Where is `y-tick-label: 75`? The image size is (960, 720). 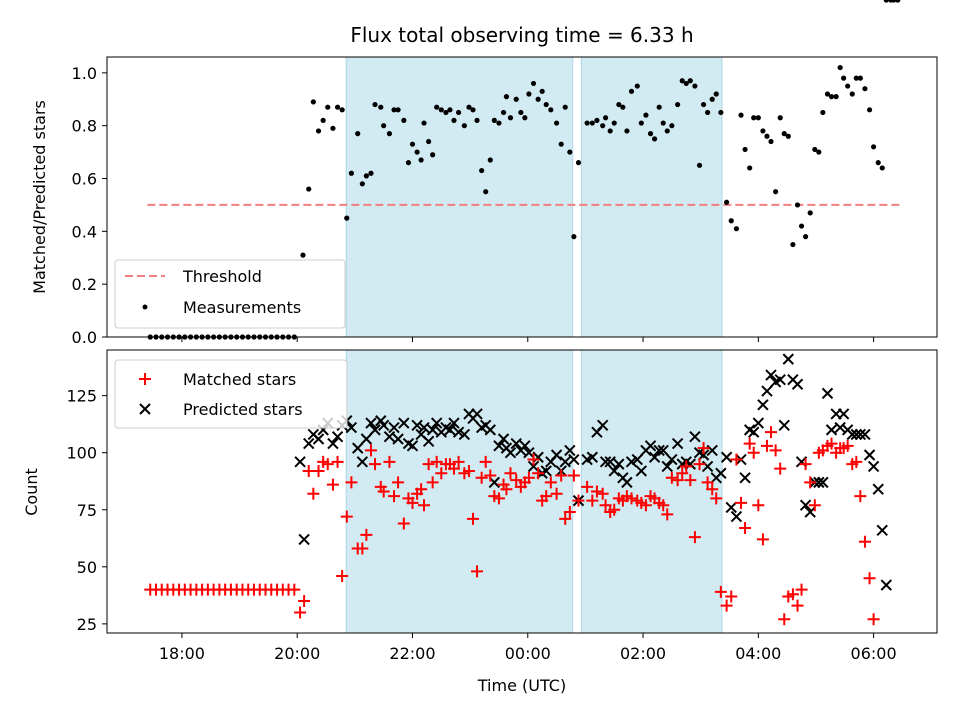 y-tick-label: 75 is located at coordinates (87, 510).